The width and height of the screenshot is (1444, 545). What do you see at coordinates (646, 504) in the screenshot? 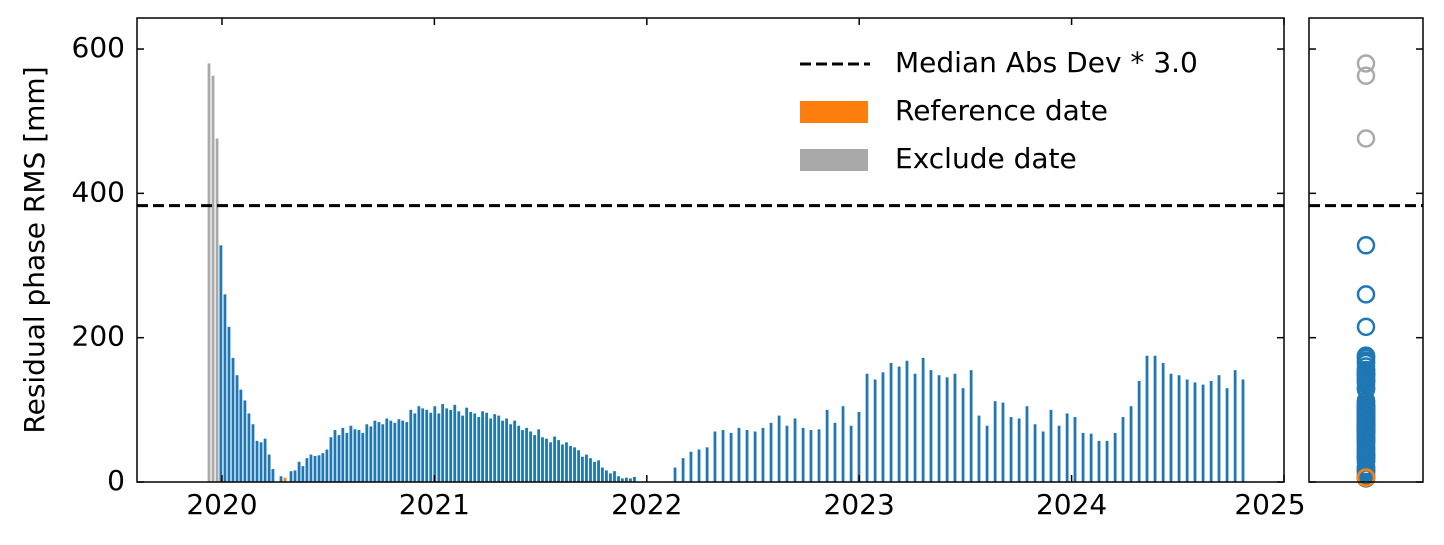
I see `x-tick-label: 2022` at bounding box center [646, 504].